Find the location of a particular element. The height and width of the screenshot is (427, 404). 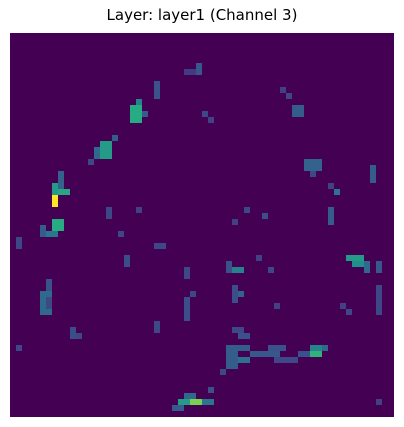

chart-title: Layer: layer1 (Channel 3) is located at coordinates (202, 15).